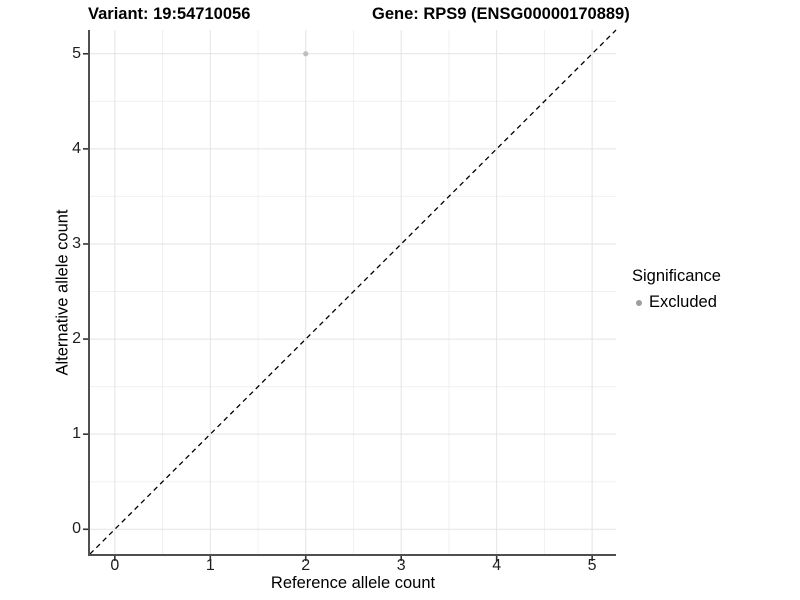 The width and height of the screenshot is (800, 600). Describe the element at coordinates (115, 565) in the screenshot. I see `x-tick-label: 0` at that location.